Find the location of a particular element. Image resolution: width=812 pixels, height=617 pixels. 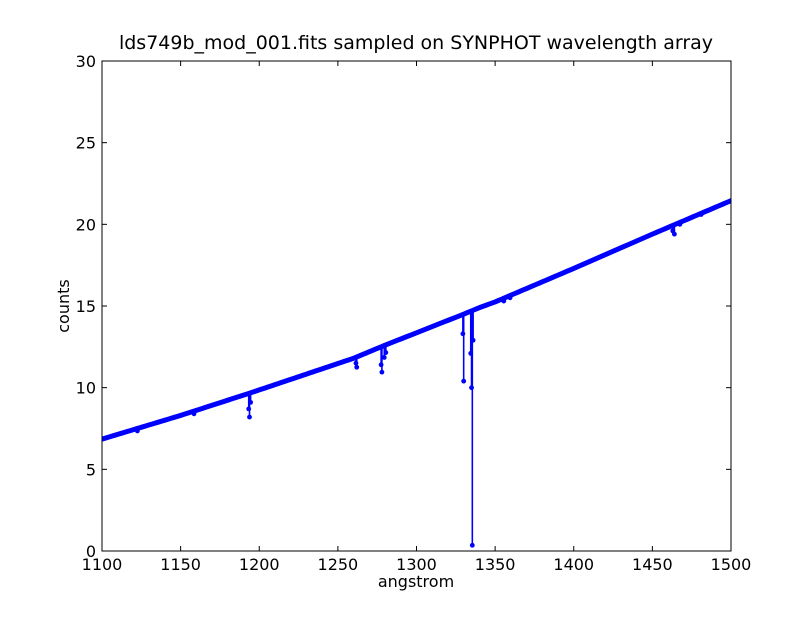

y-tick-label: 10 is located at coordinates (86, 388).